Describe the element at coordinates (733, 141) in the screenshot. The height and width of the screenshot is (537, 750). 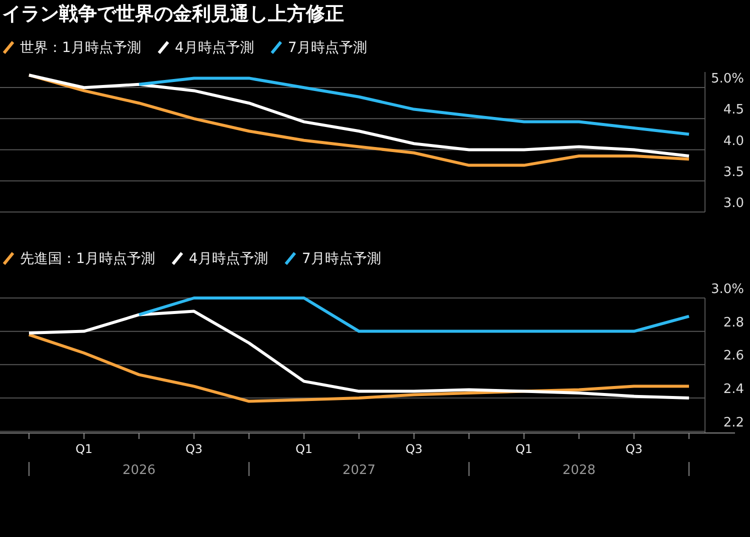
I see `y-tick-label: 4.0` at that location.